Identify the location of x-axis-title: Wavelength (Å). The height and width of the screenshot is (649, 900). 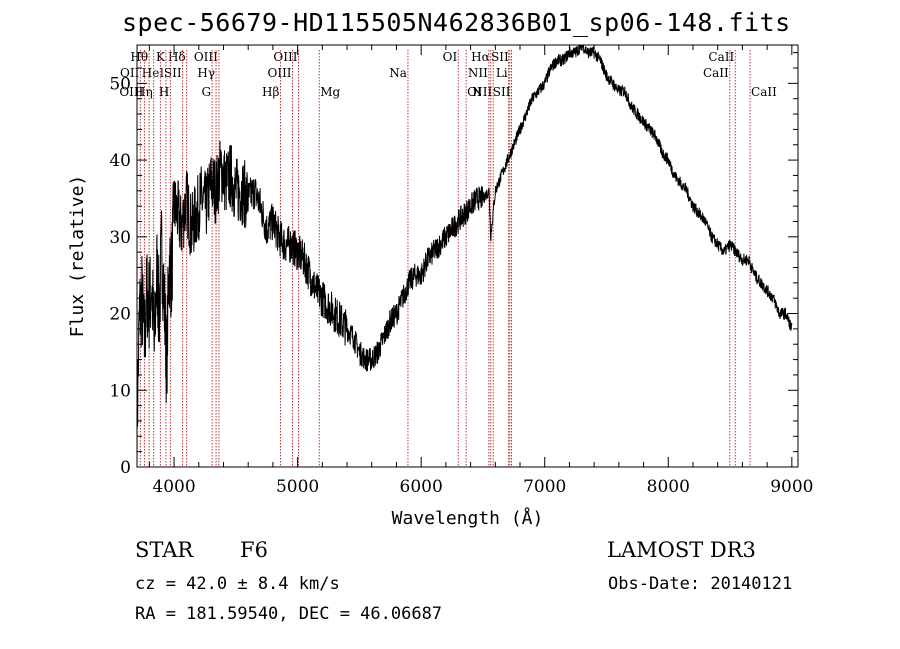
(468, 518).